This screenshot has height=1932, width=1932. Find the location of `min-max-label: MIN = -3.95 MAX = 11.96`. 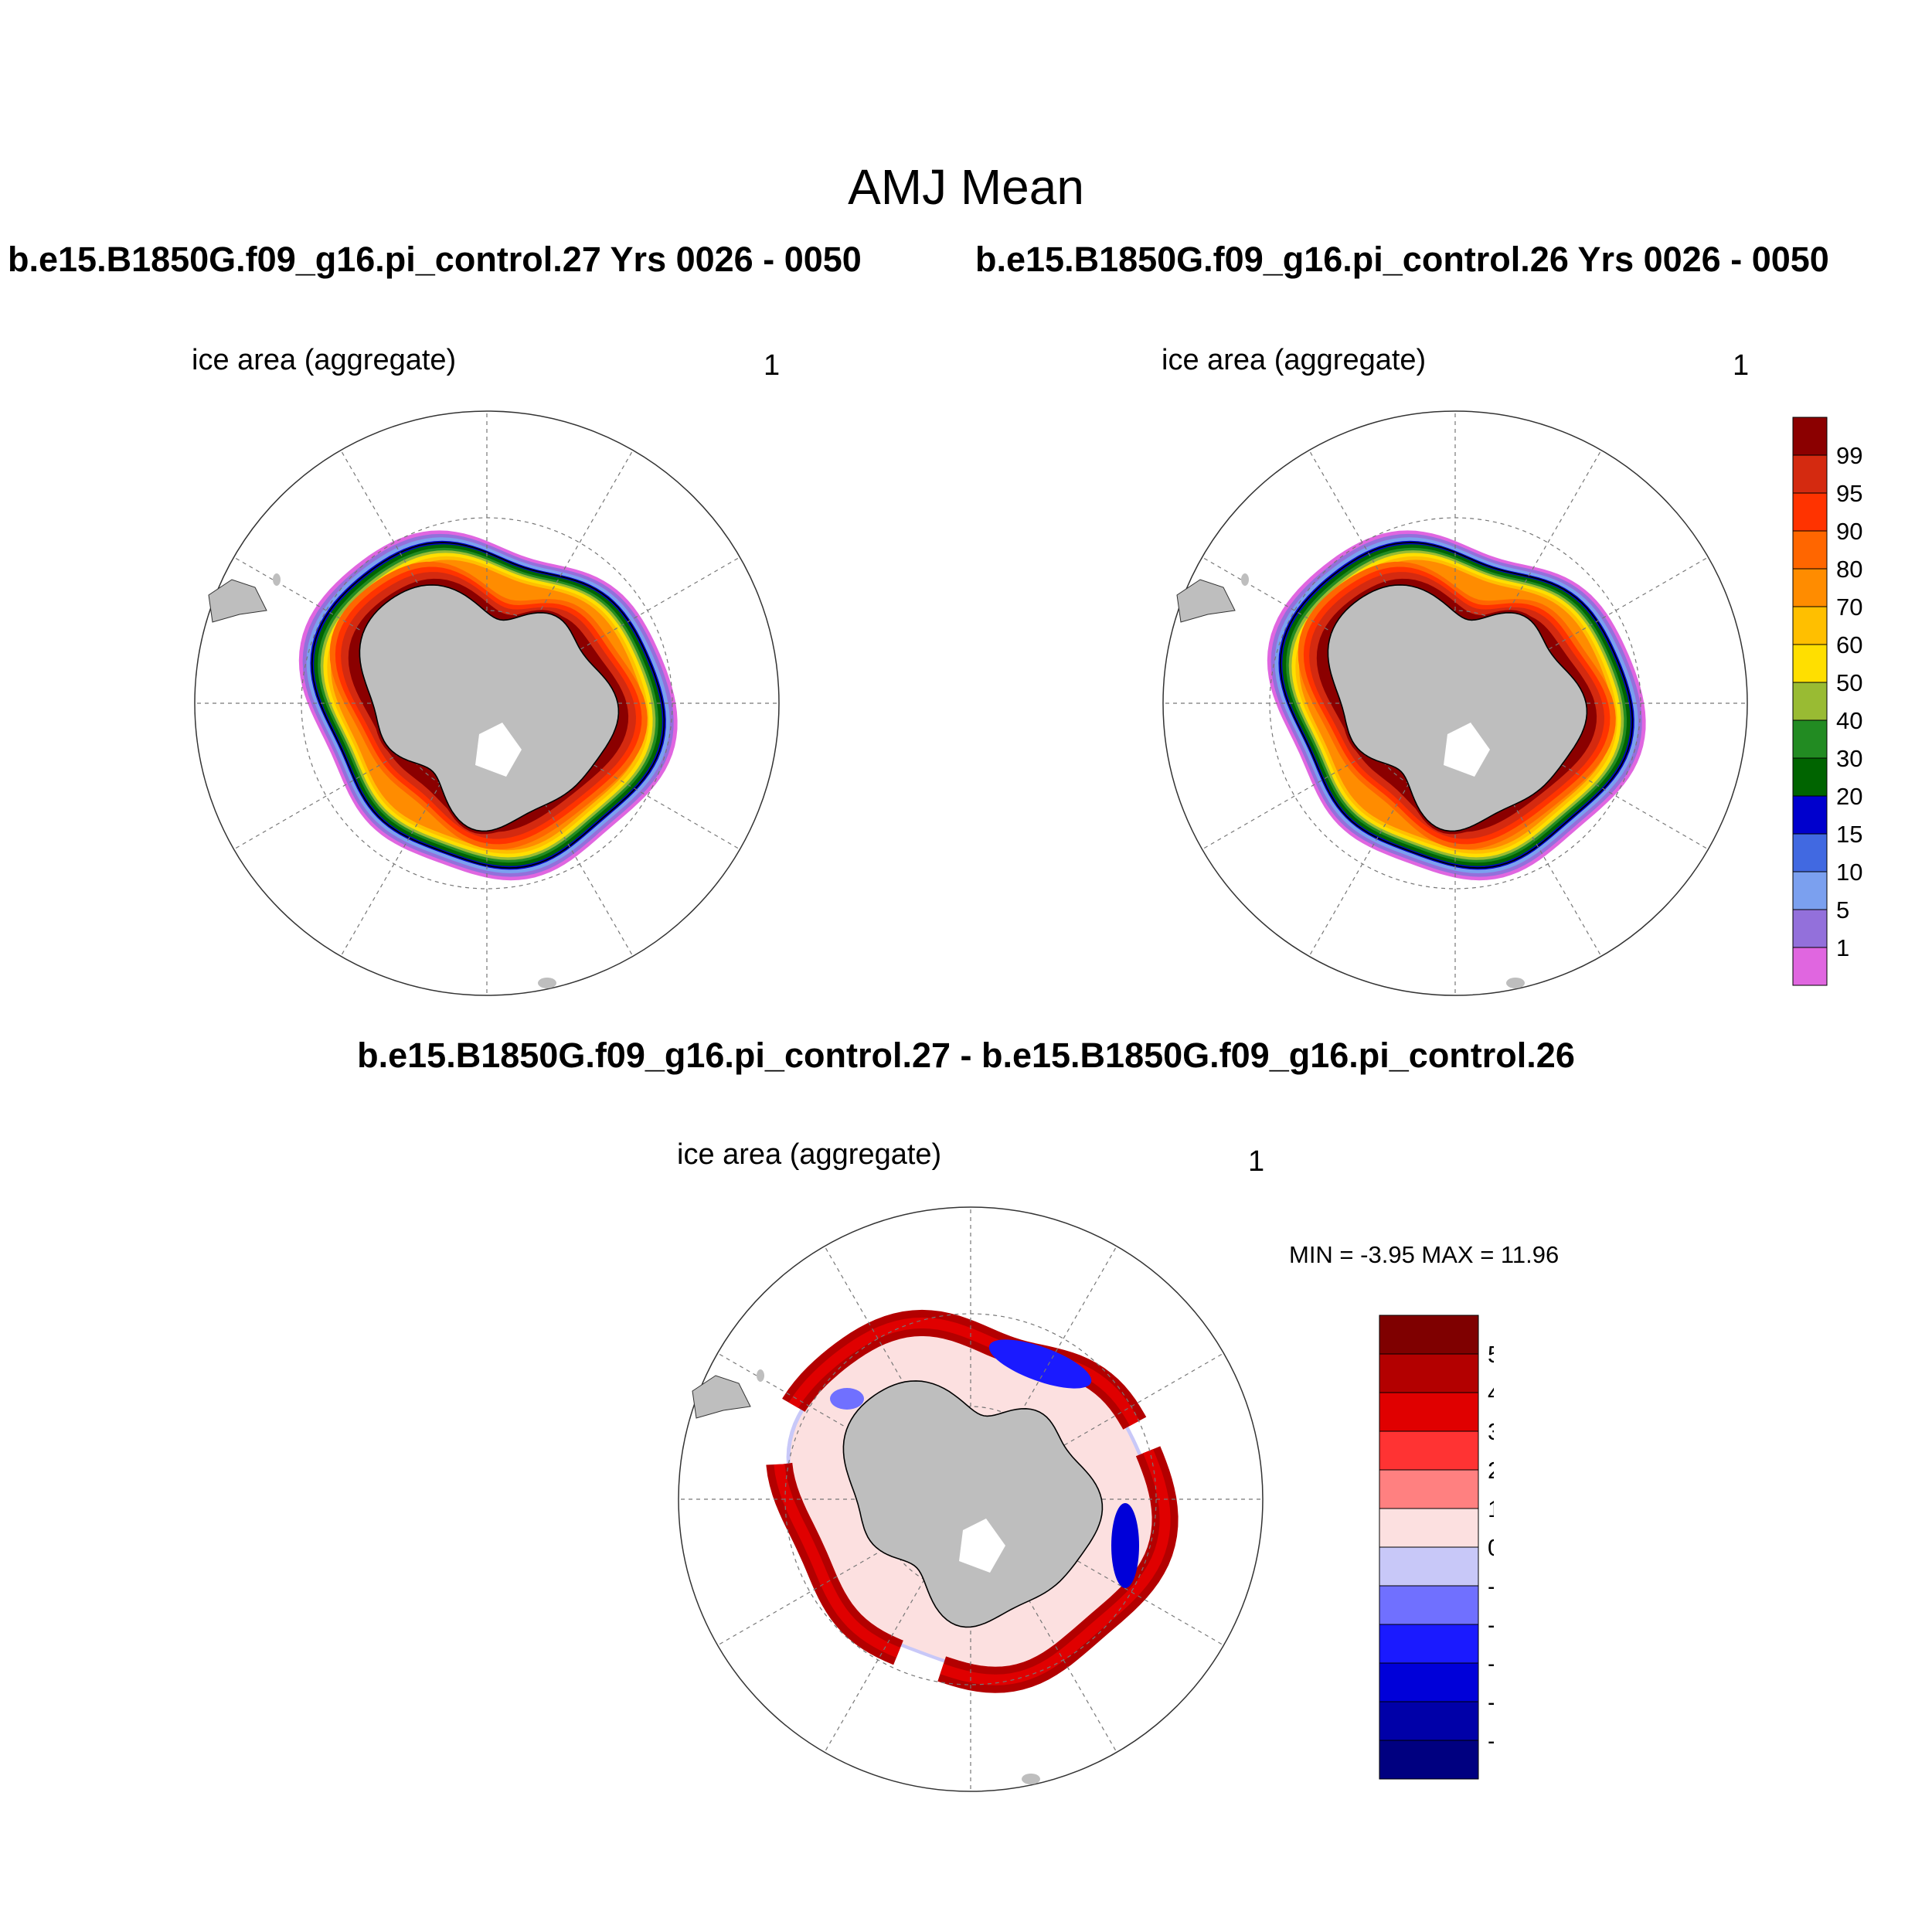

min-max-label: MIN = -3.95 MAX = 11.96 is located at coordinates (1425, 1255).